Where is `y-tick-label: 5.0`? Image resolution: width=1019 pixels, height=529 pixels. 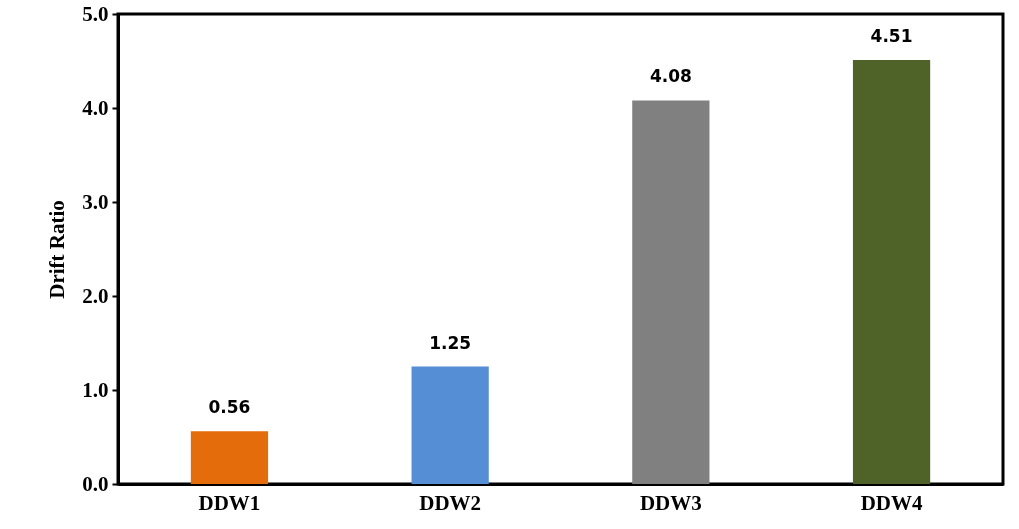
y-tick-label: 5.0 is located at coordinates (95, 13).